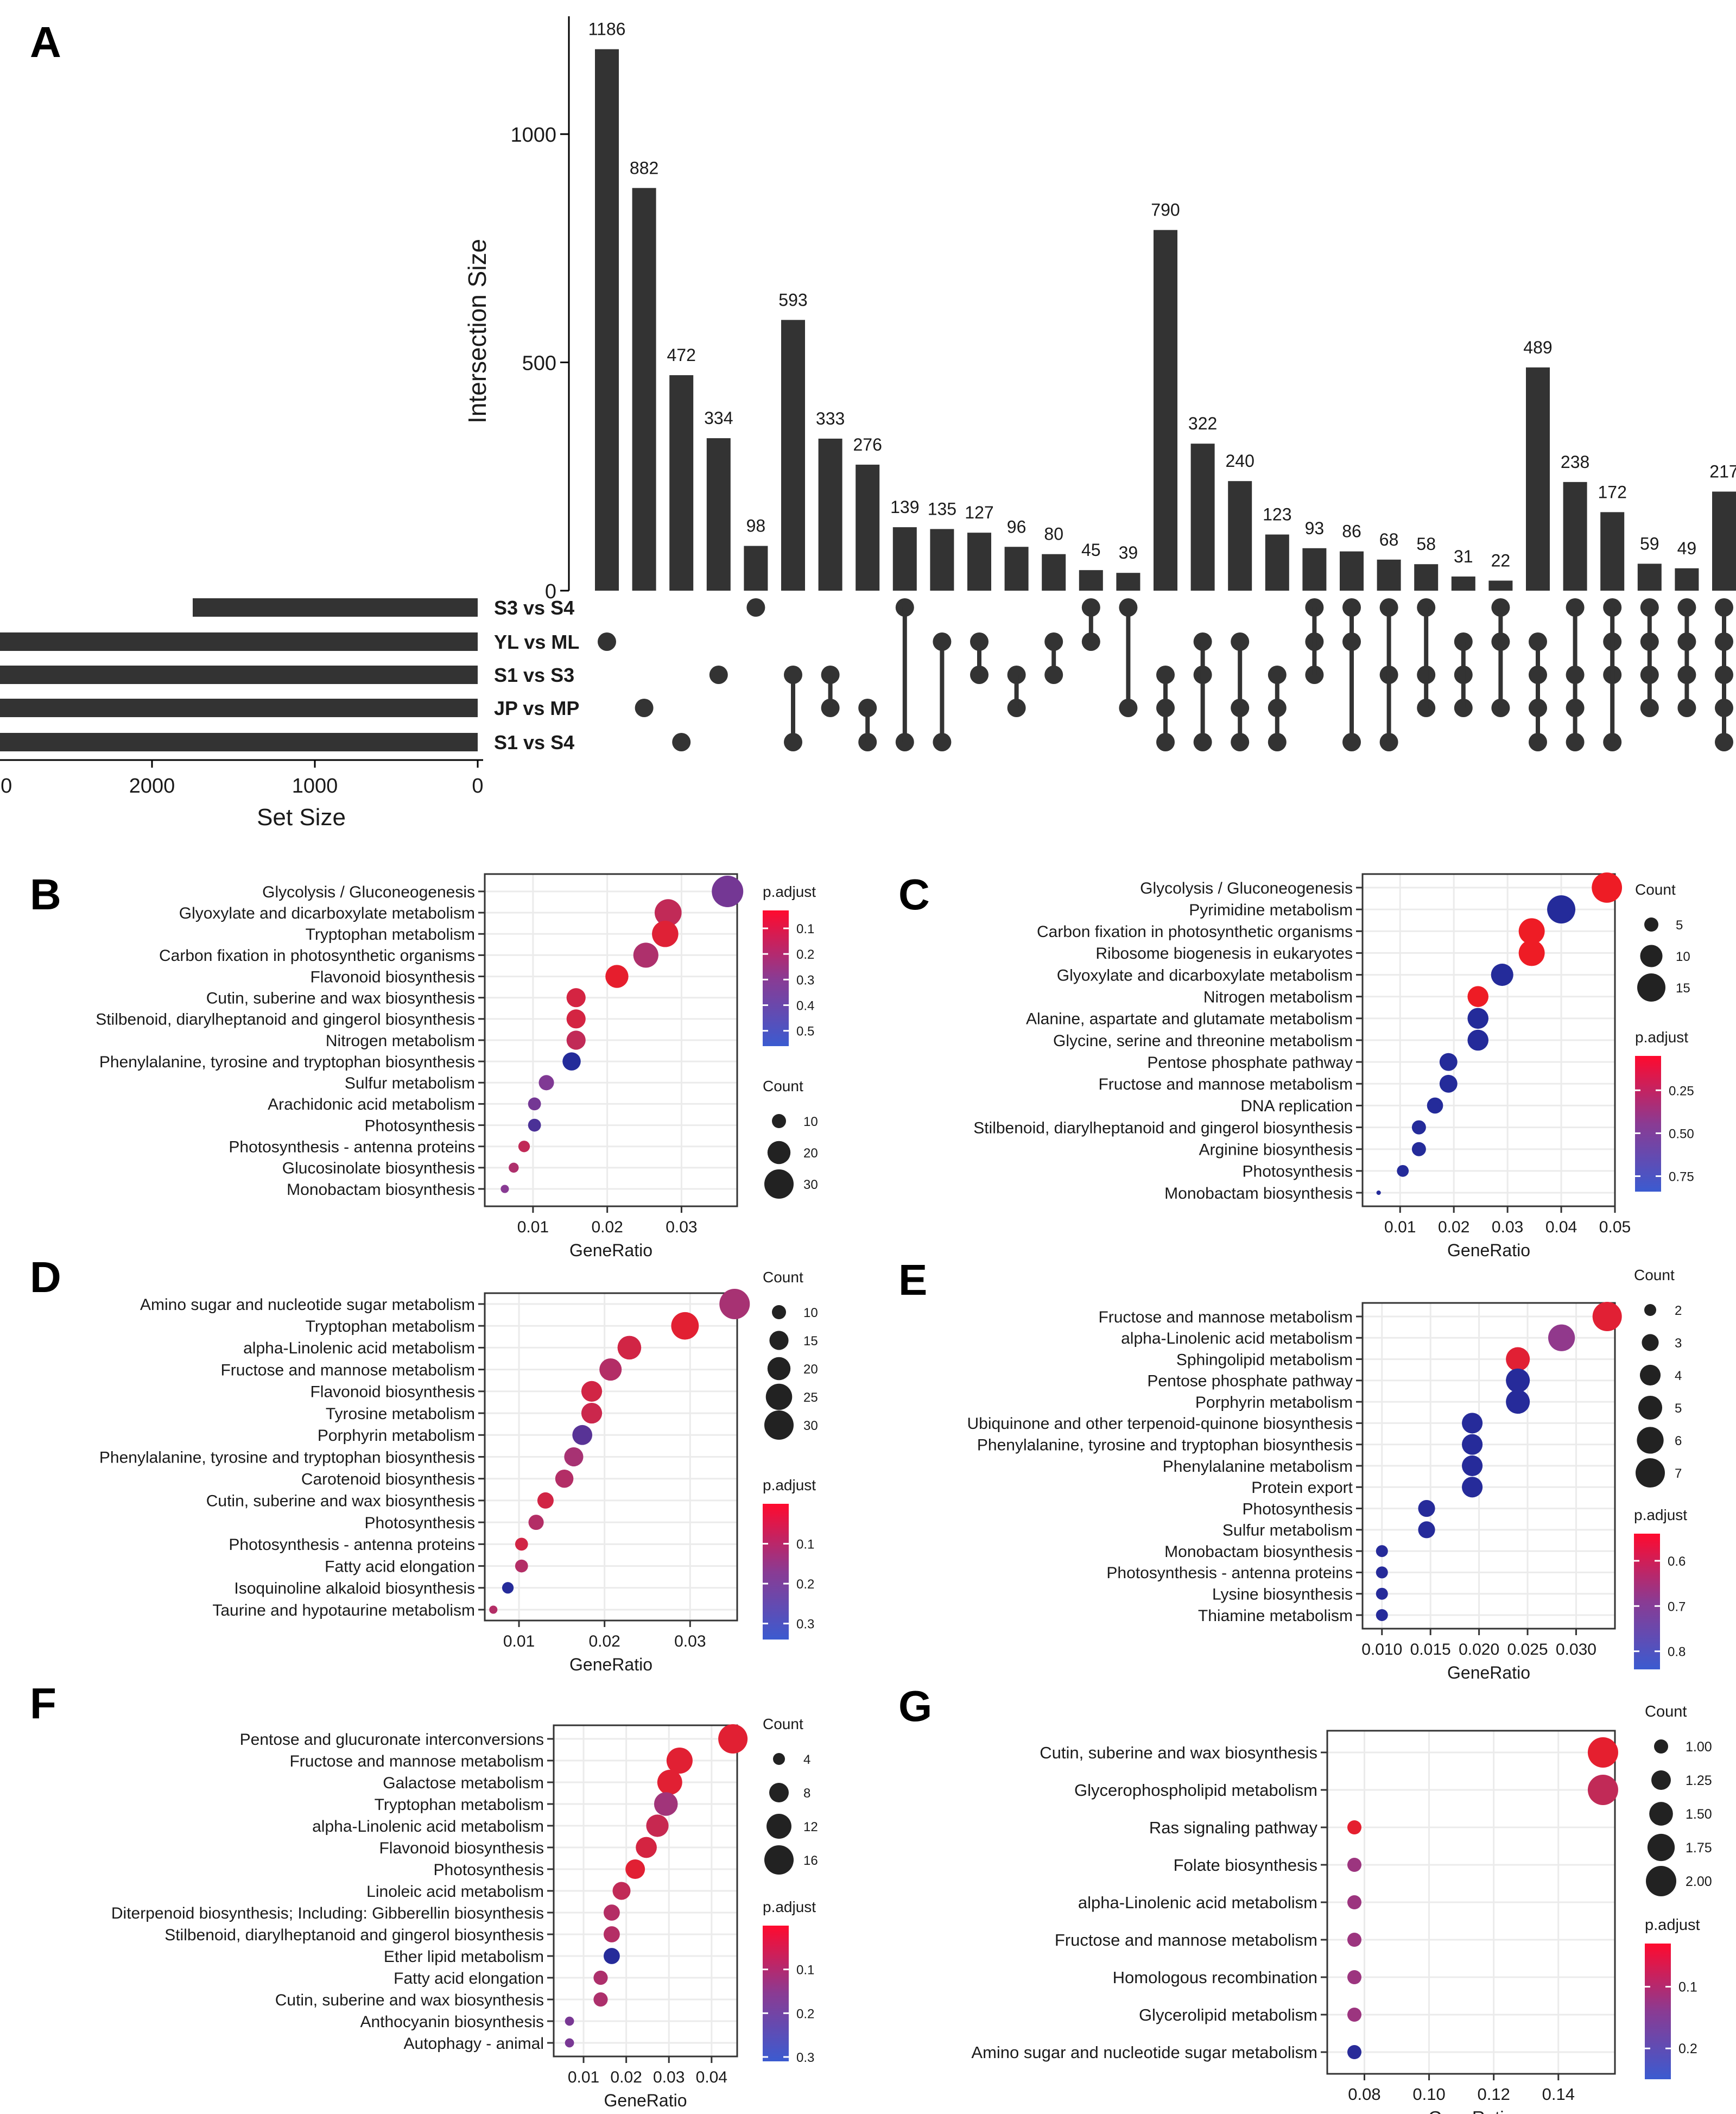 The image size is (1736, 2114). Describe the element at coordinates (391, 935) in the screenshot. I see `pathway-label: Tryptophan metabolism` at that location.